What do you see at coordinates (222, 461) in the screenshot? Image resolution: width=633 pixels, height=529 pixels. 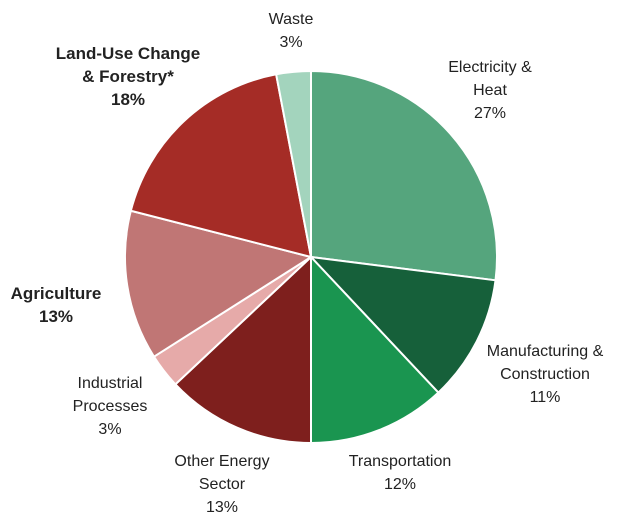 I see `slice-label-line: Other Energy` at bounding box center [222, 461].